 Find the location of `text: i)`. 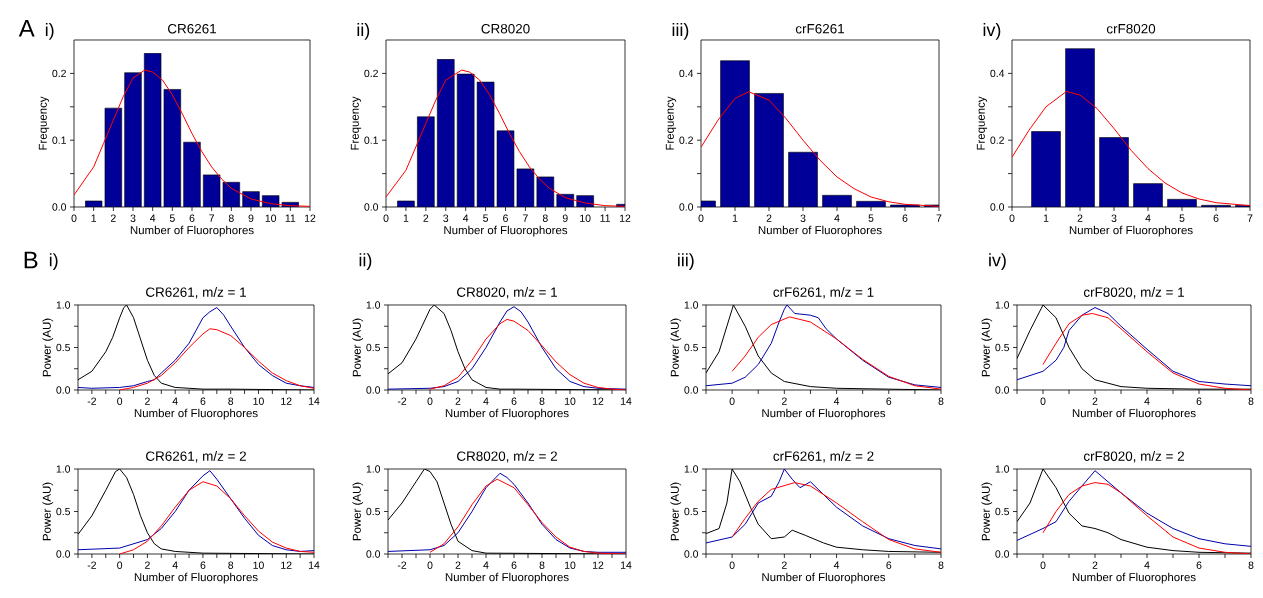

text: i) is located at coordinates (49, 31).